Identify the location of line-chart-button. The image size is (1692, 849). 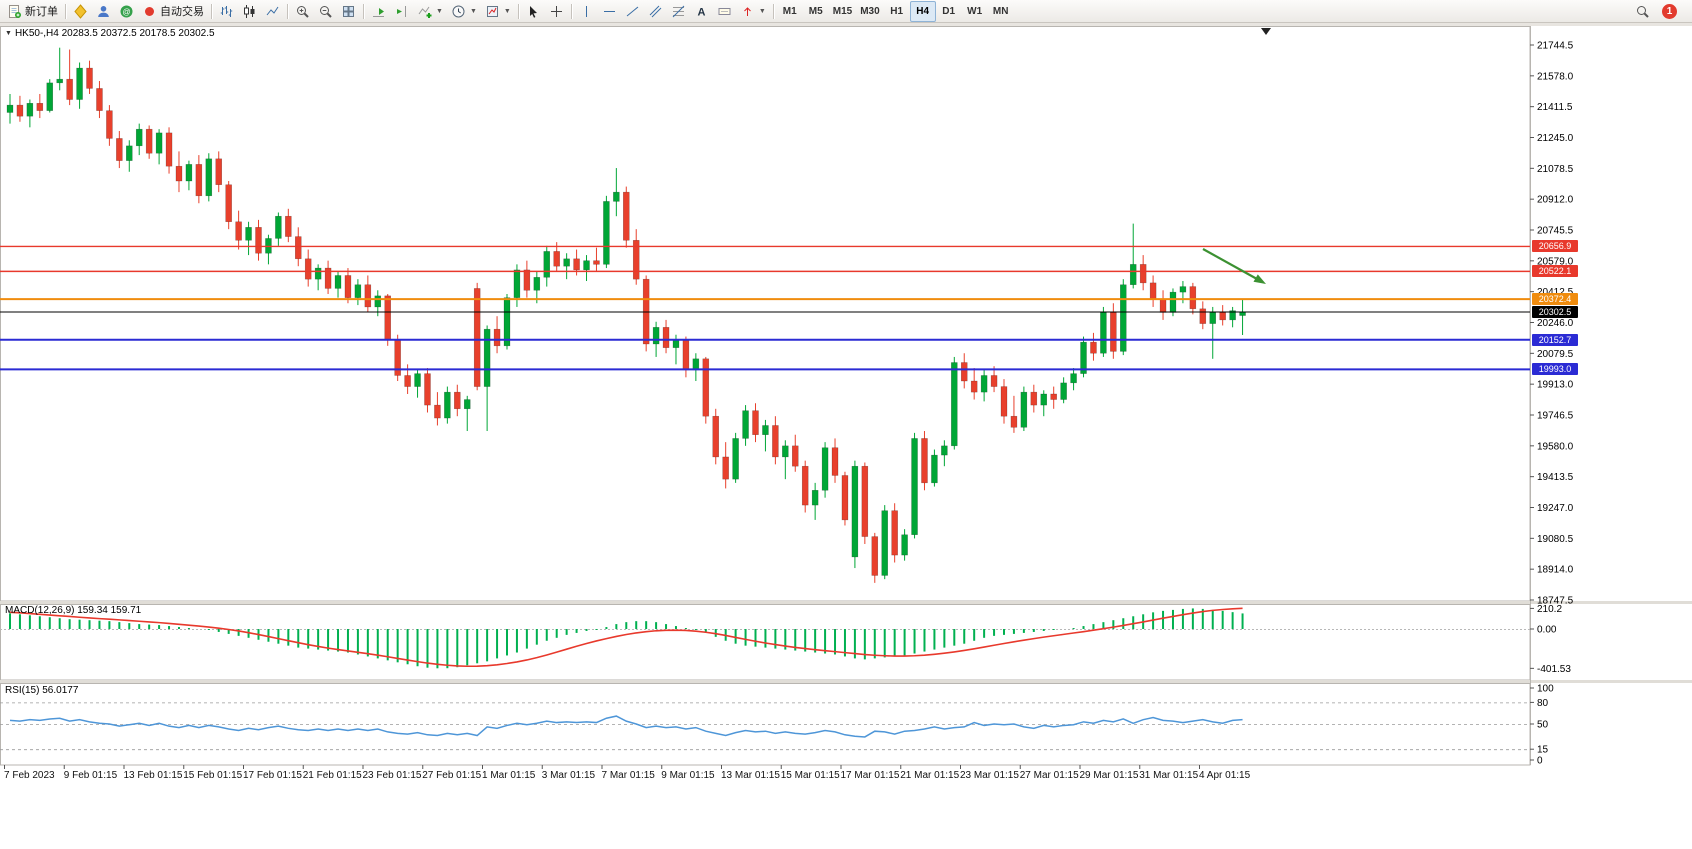
(272, 11).